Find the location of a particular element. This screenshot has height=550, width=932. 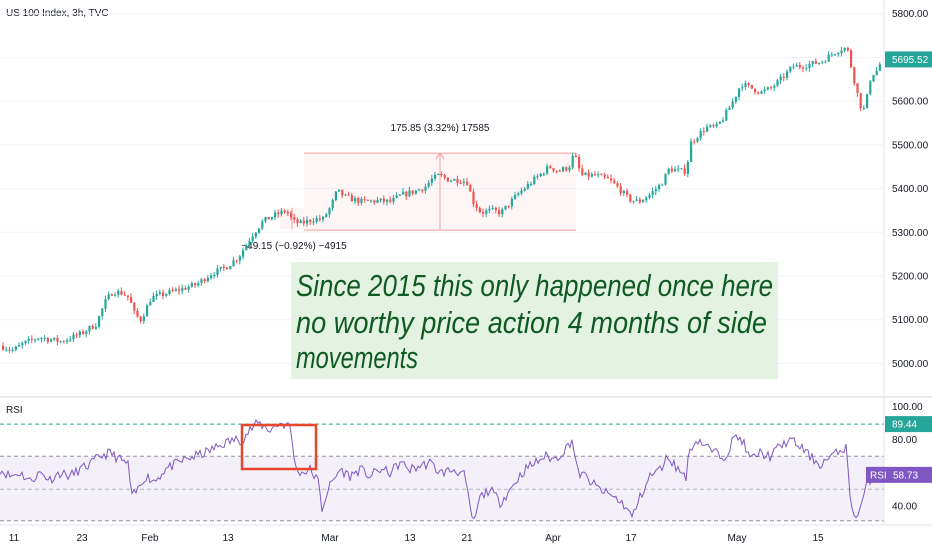

rsi-tick-label: 40.00 is located at coordinates (904, 506).